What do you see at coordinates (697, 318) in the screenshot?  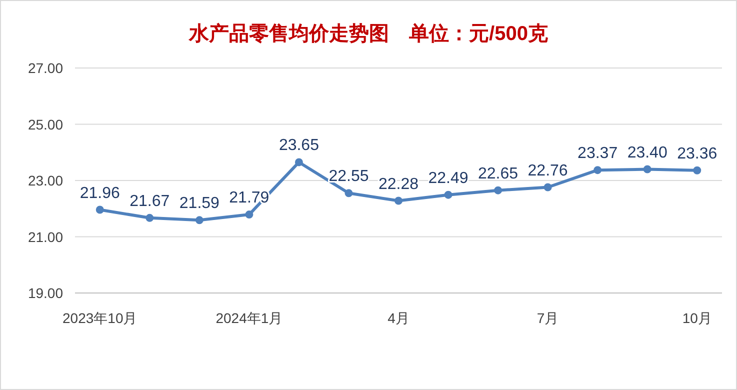 I see `x-tick-label: 10月` at bounding box center [697, 318].